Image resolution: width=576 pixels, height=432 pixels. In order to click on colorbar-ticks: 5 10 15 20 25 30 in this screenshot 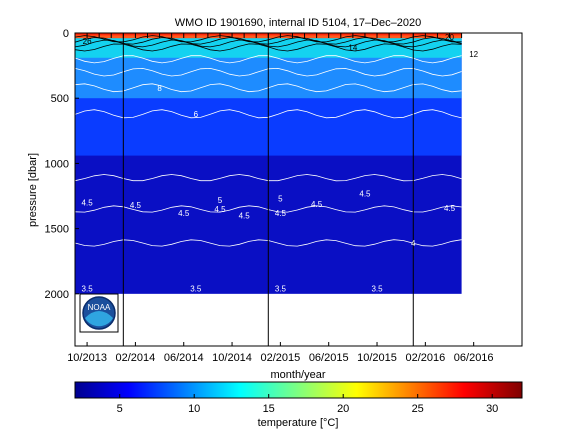, I will do `click(307, 404)`.